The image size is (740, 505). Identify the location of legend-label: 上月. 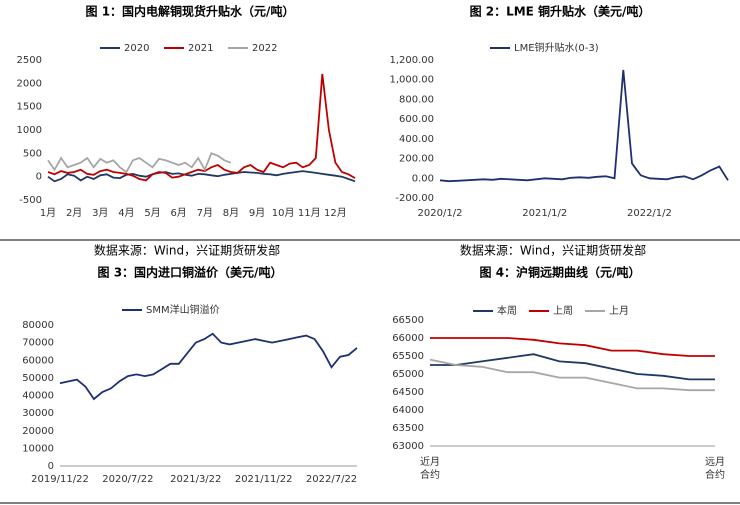
(619, 311).